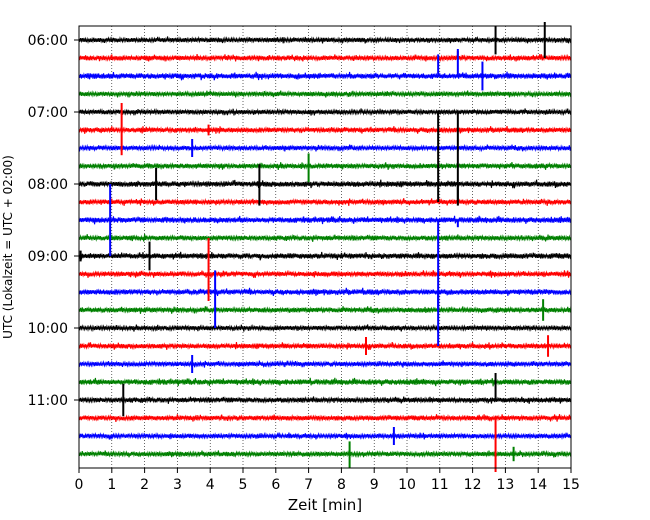  What do you see at coordinates (48, 329) in the screenshot?
I see `y-tick-label: 10:00` at bounding box center [48, 329].